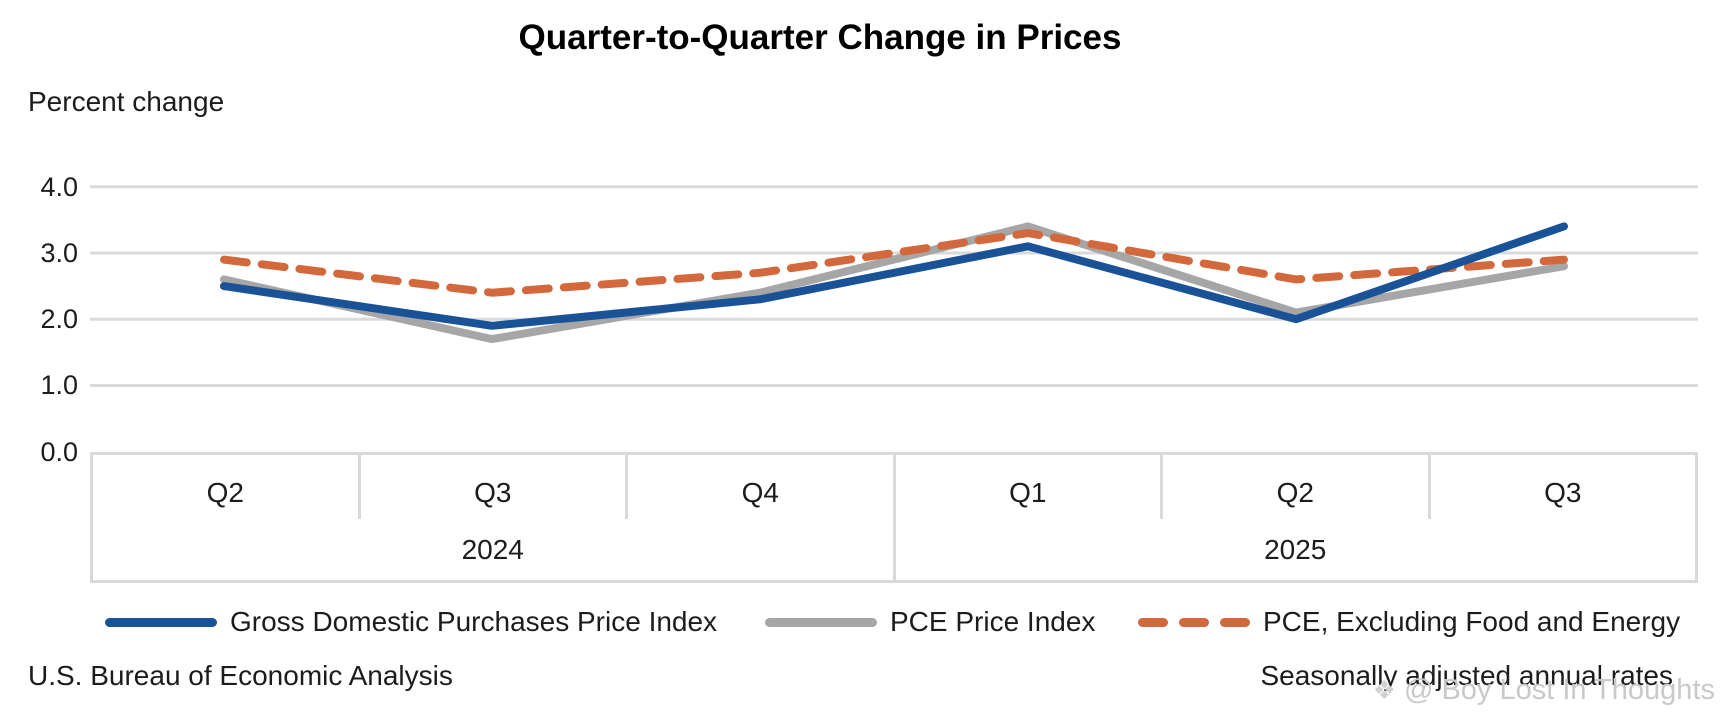  Describe the element at coordinates (993, 621) in the screenshot. I see `legend-label: PCE Price Index` at that location.